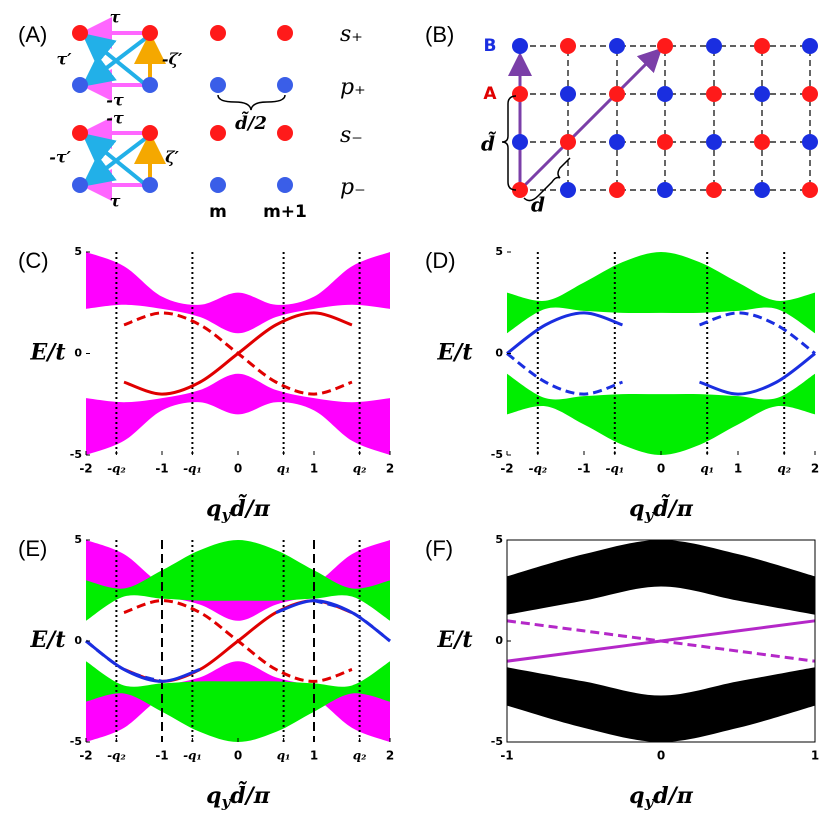  What do you see at coordinates (591, 118) in the screenshot?
I see `lattice-vector` at bounding box center [591, 118].